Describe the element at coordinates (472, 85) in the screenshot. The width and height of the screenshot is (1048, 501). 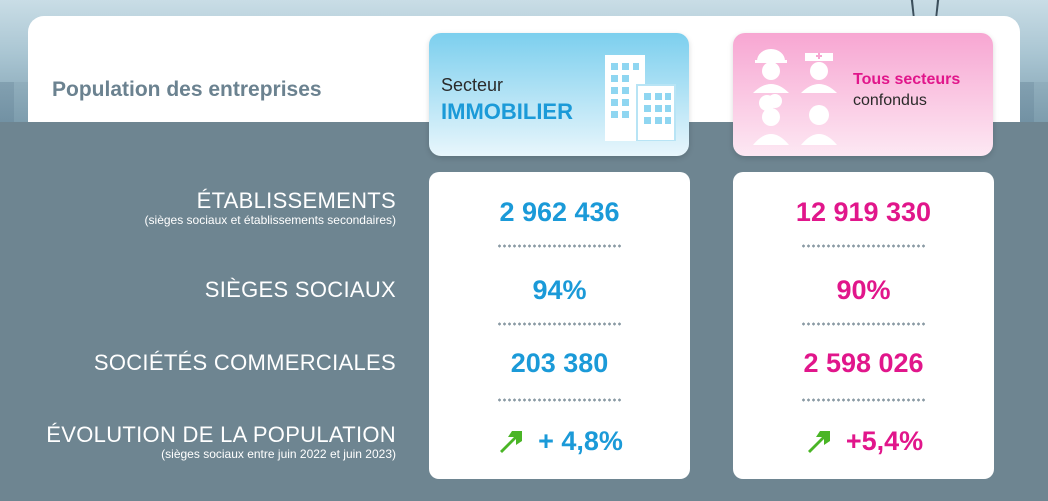
I see `sector-immobilier-line1: Secteur` at that location.